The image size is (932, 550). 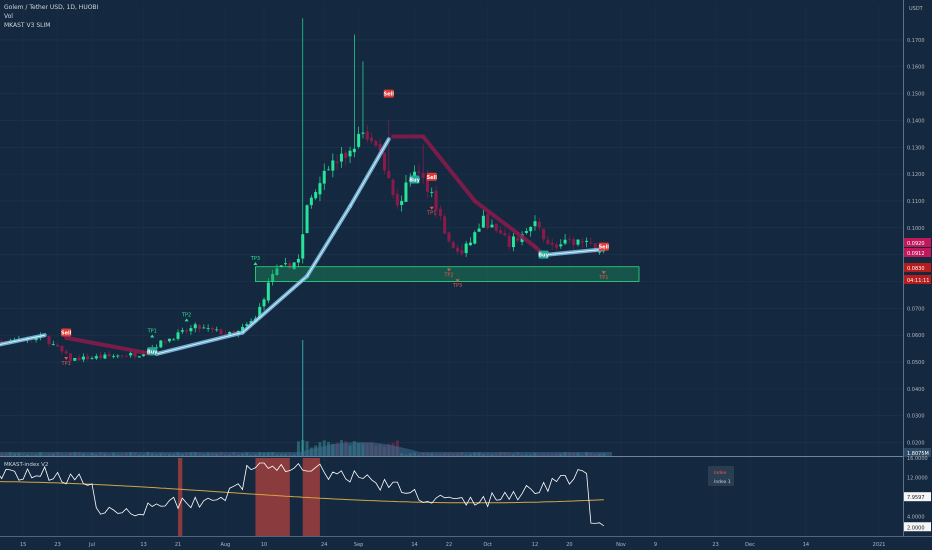 What do you see at coordinates (655, 545) in the screenshot?
I see `time-tick-label: 9` at bounding box center [655, 545].